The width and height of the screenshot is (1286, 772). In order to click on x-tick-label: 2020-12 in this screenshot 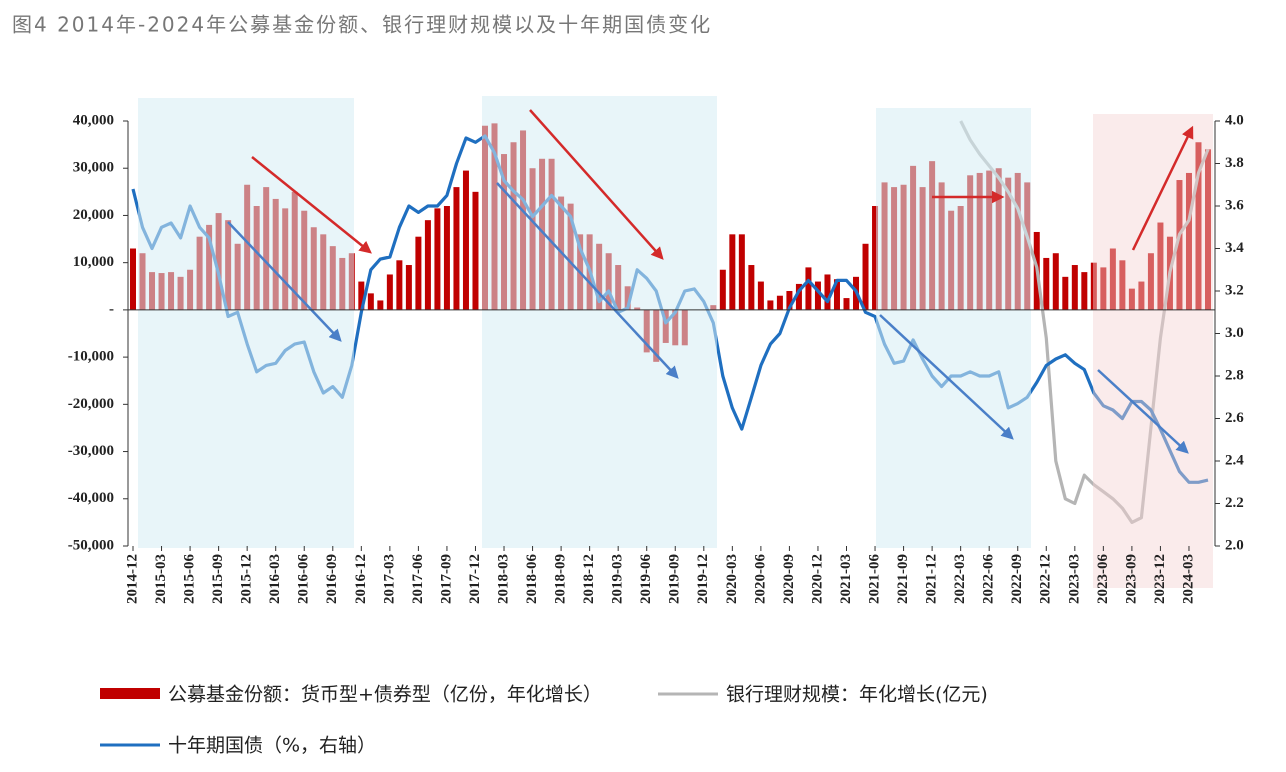, I will do `click(817, 579)`.